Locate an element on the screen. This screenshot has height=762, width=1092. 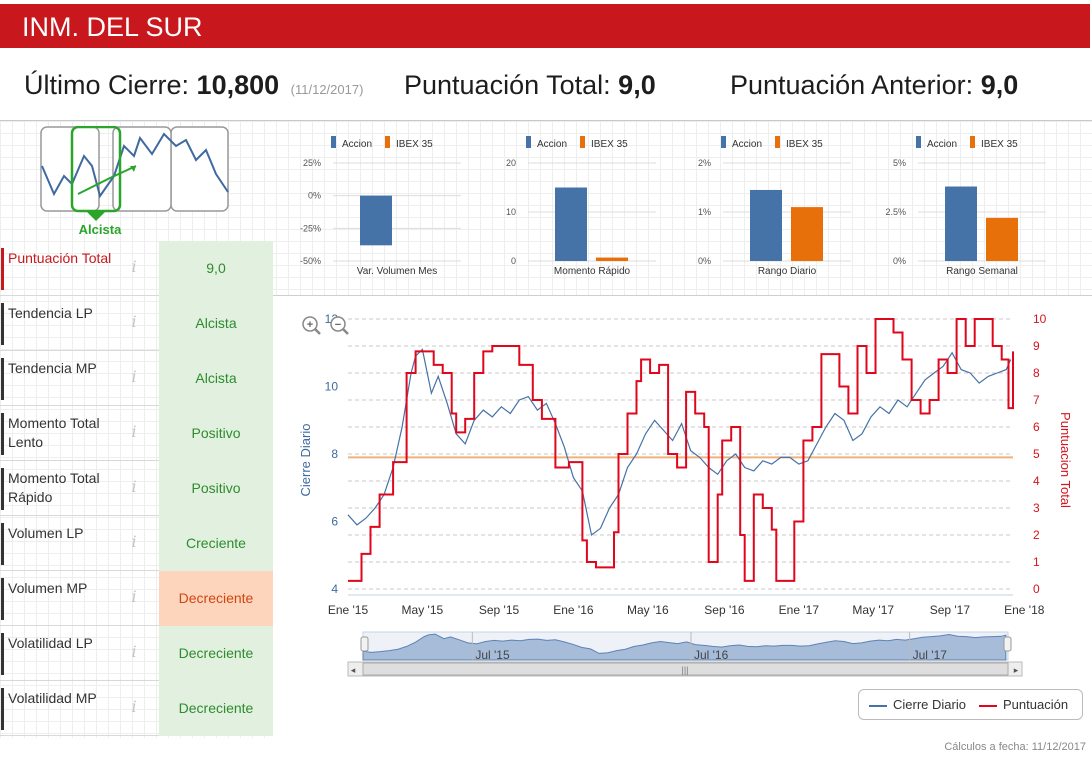
y-tick-label: 0 is located at coordinates (513, 261).